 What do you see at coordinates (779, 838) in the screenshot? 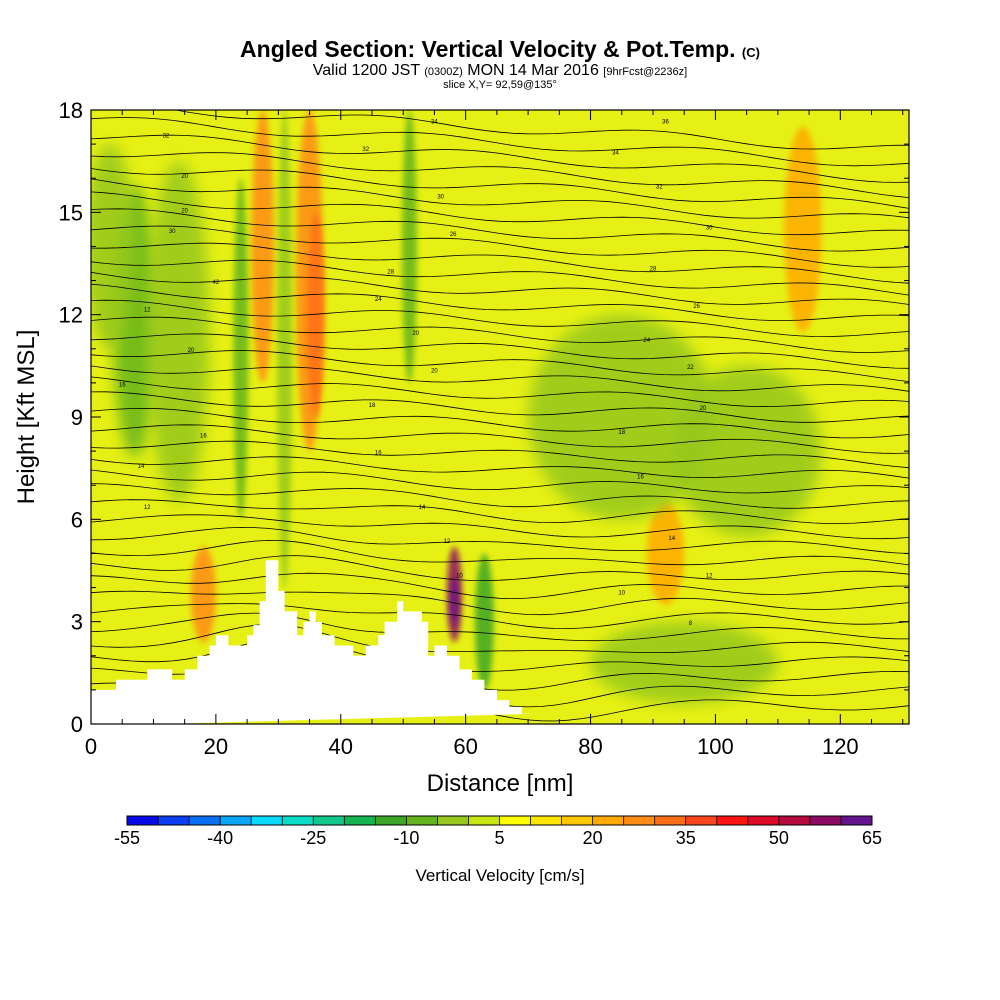
I see `colorbar-tick-label: 50` at bounding box center [779, 838].